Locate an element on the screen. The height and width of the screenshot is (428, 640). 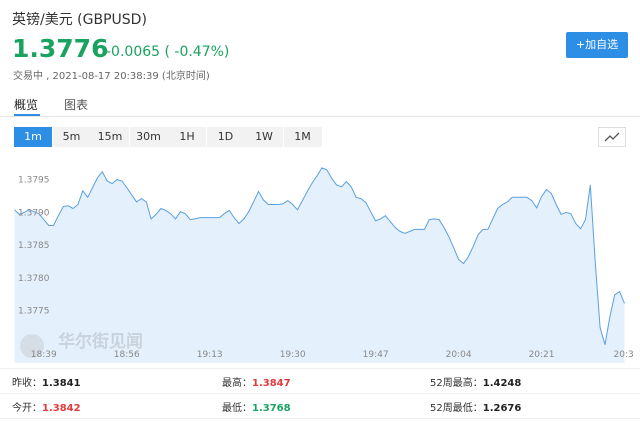
stat-label: 最低： is located at coordinates (237, 408).